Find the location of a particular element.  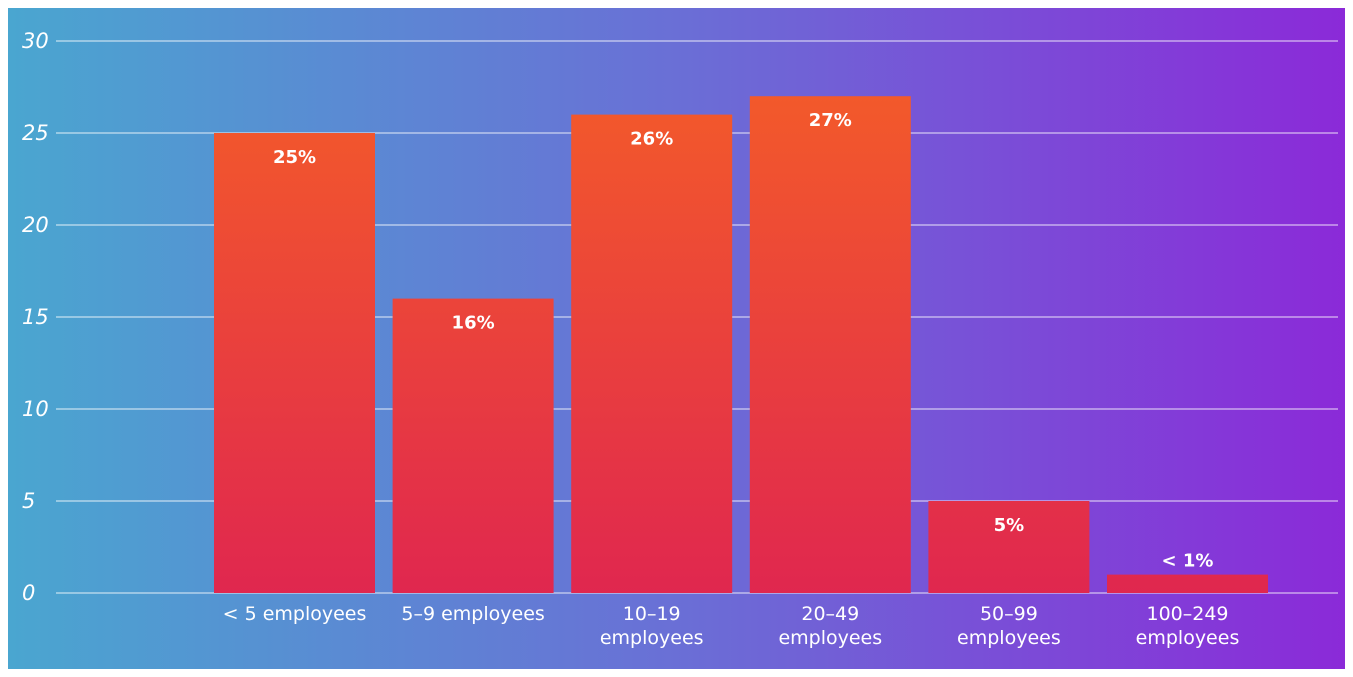

data-label: 27% is located at coordinates (830, 120).